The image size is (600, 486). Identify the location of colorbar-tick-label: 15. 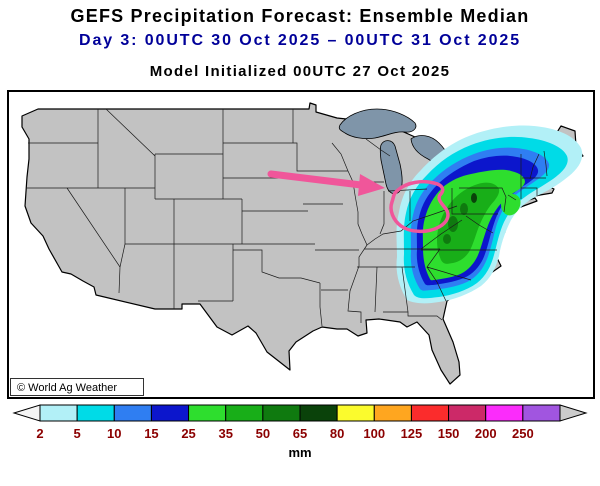
(151, 433).